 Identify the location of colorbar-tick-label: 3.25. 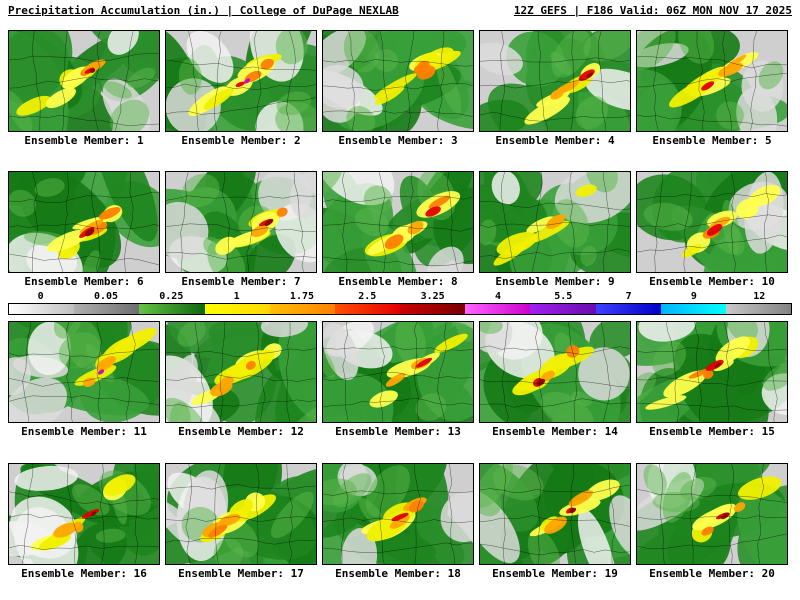
(432, 296).